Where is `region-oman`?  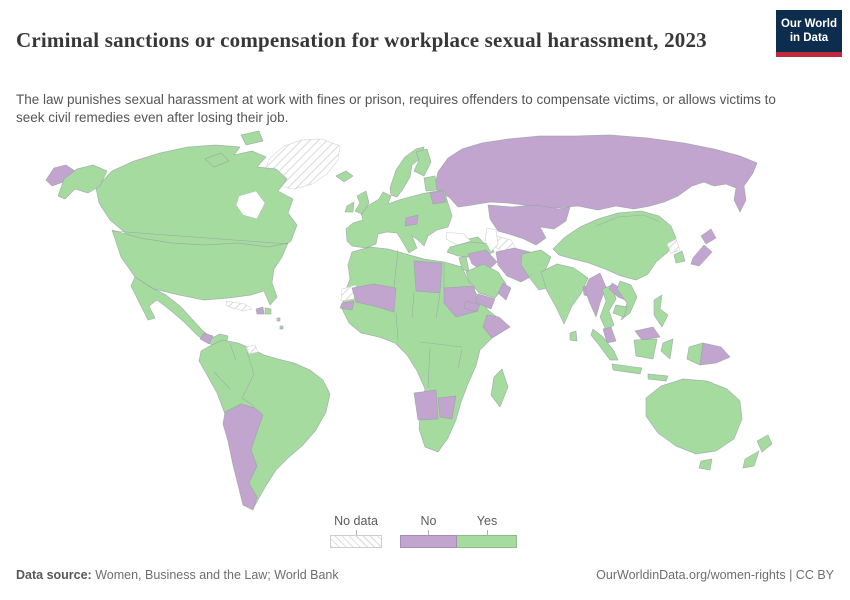
region-oman is located at coordinates (504, 291).